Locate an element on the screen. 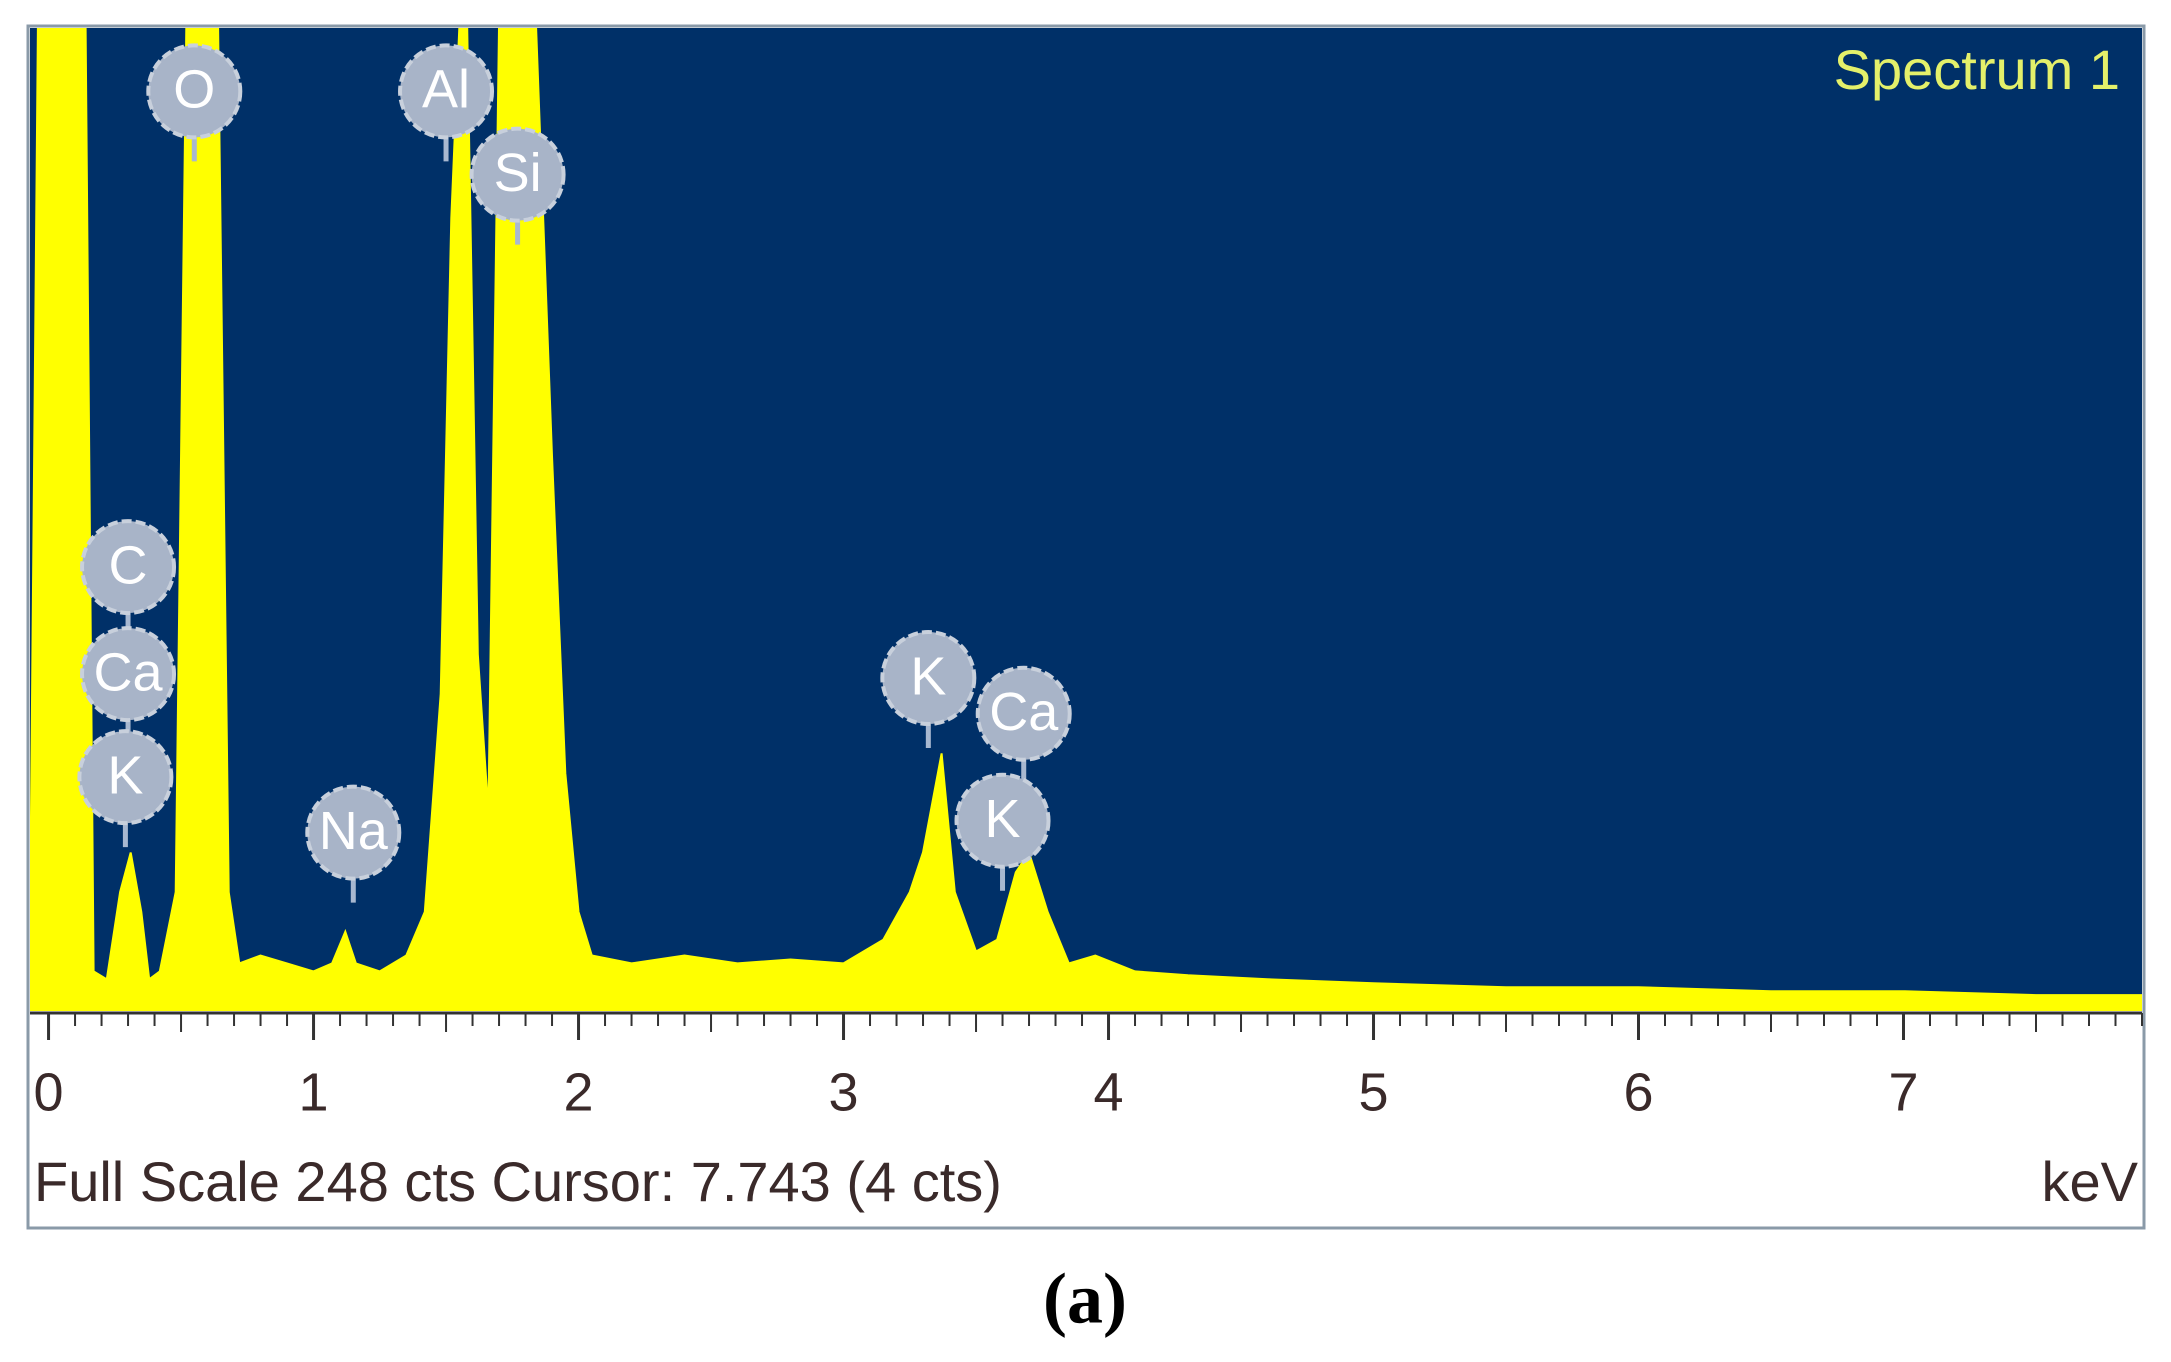 The image size is (2171, 1362). peak-label-text: C is located at coordinates (128, 565).